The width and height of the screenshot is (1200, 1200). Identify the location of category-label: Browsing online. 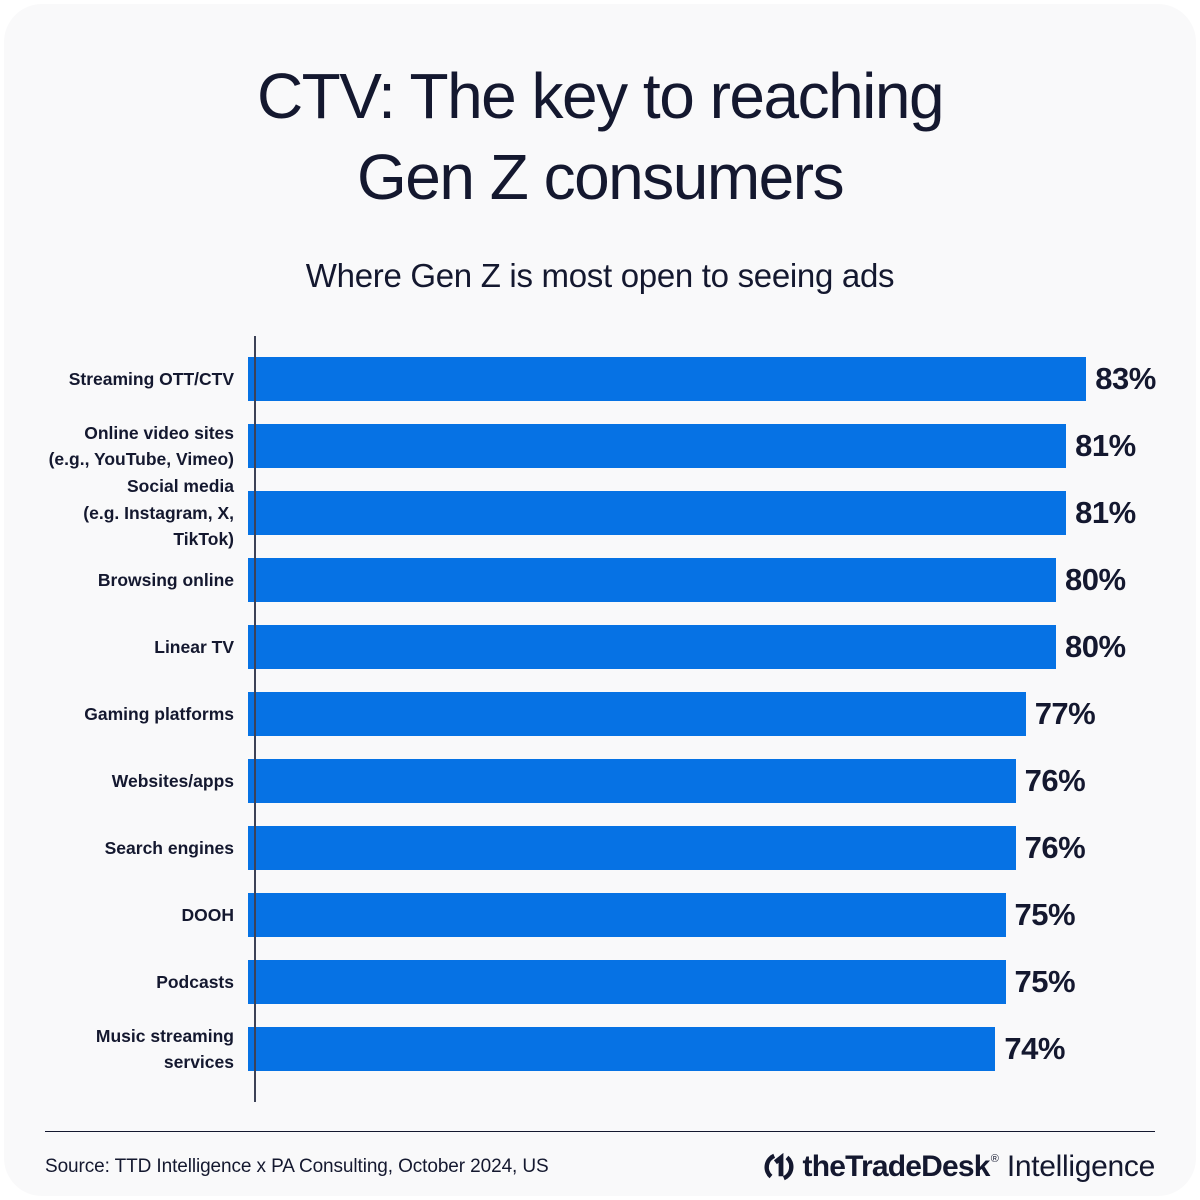
(165, 579).